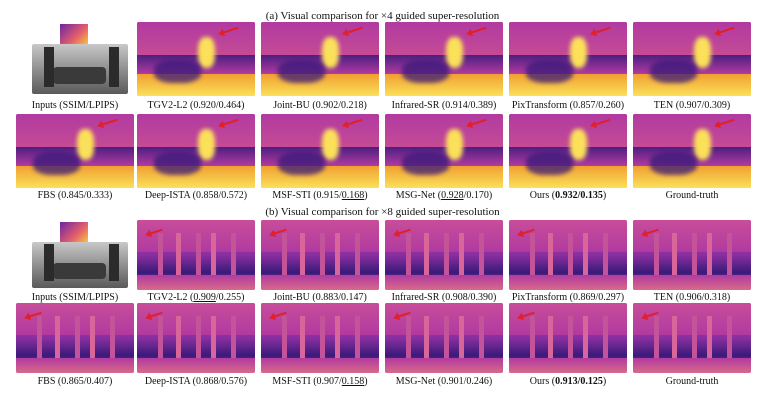  I want to click on image-caption: TGV2-L2 (0.909/0.255), so click(196, 297).